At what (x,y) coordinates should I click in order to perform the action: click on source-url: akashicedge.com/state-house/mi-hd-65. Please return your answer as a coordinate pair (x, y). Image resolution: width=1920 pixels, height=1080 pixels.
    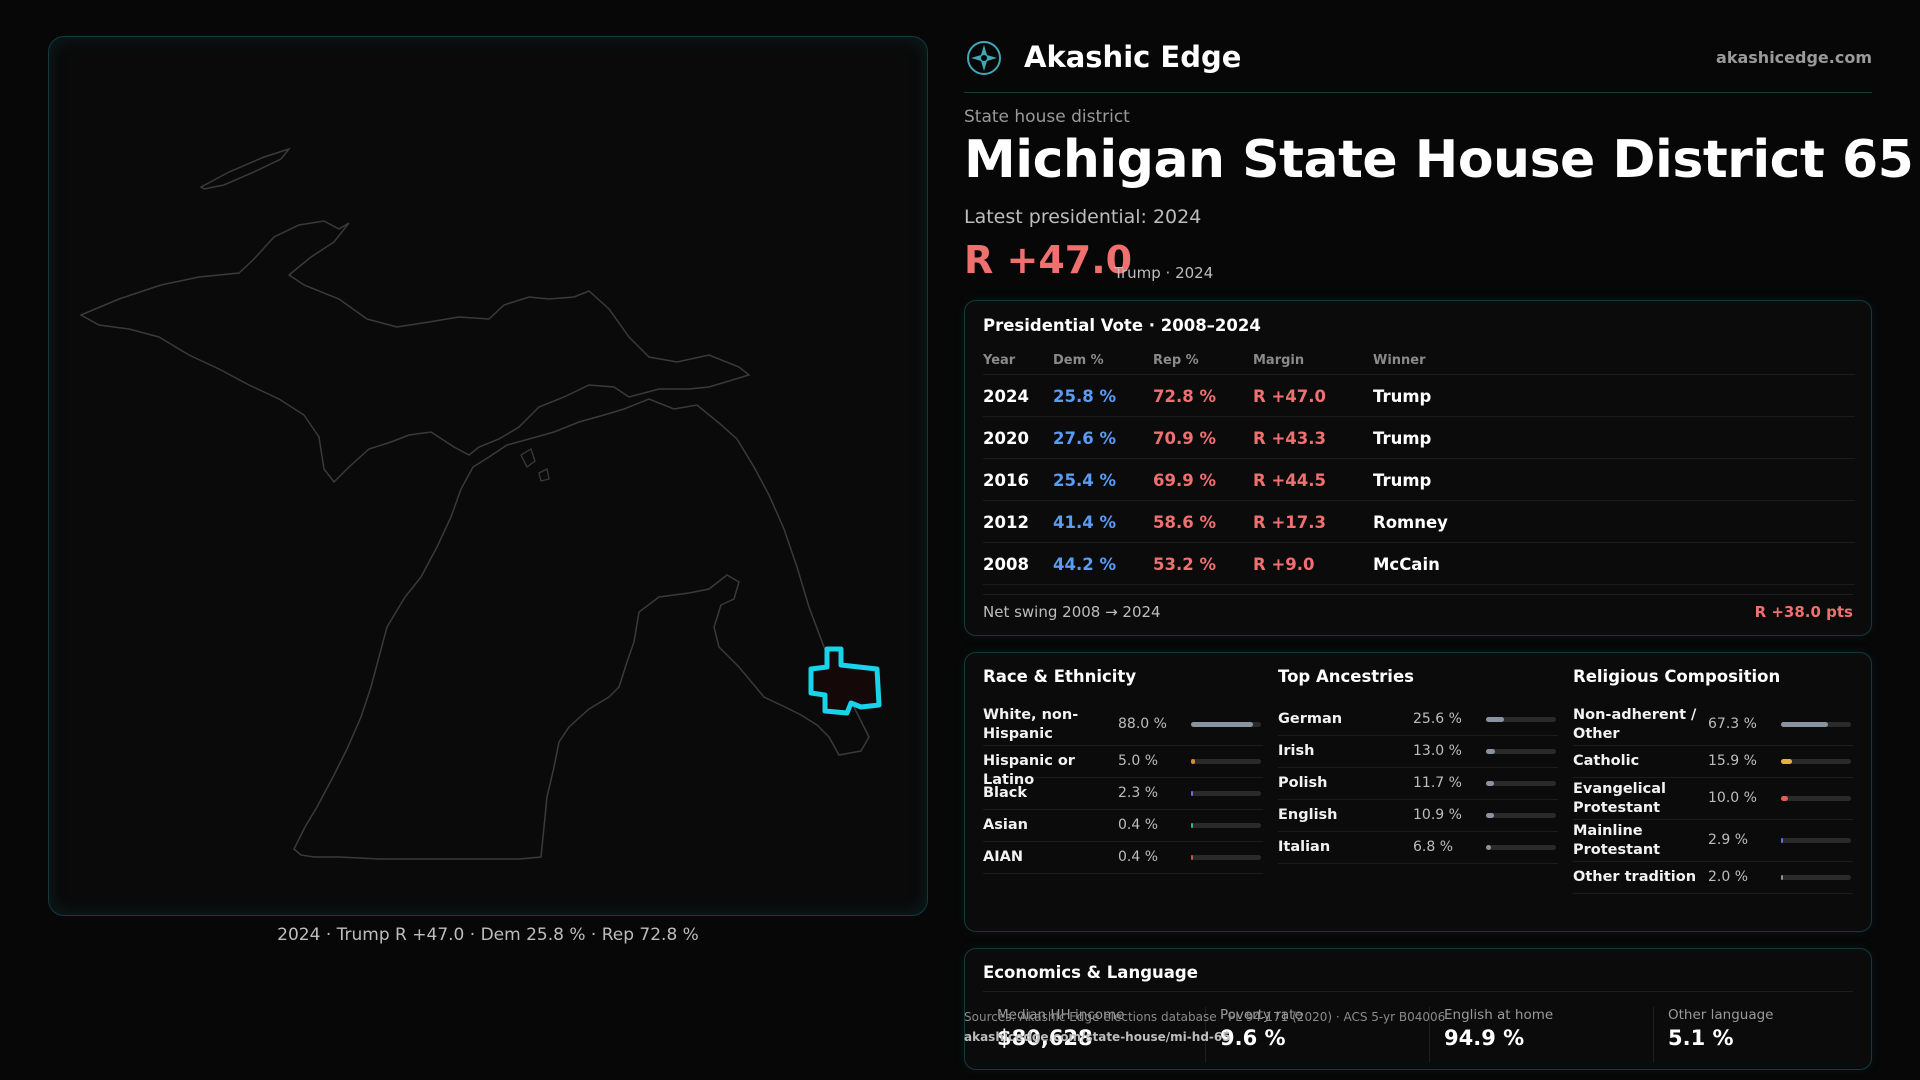
    Looking at the image, I should click on (1097, 1037).